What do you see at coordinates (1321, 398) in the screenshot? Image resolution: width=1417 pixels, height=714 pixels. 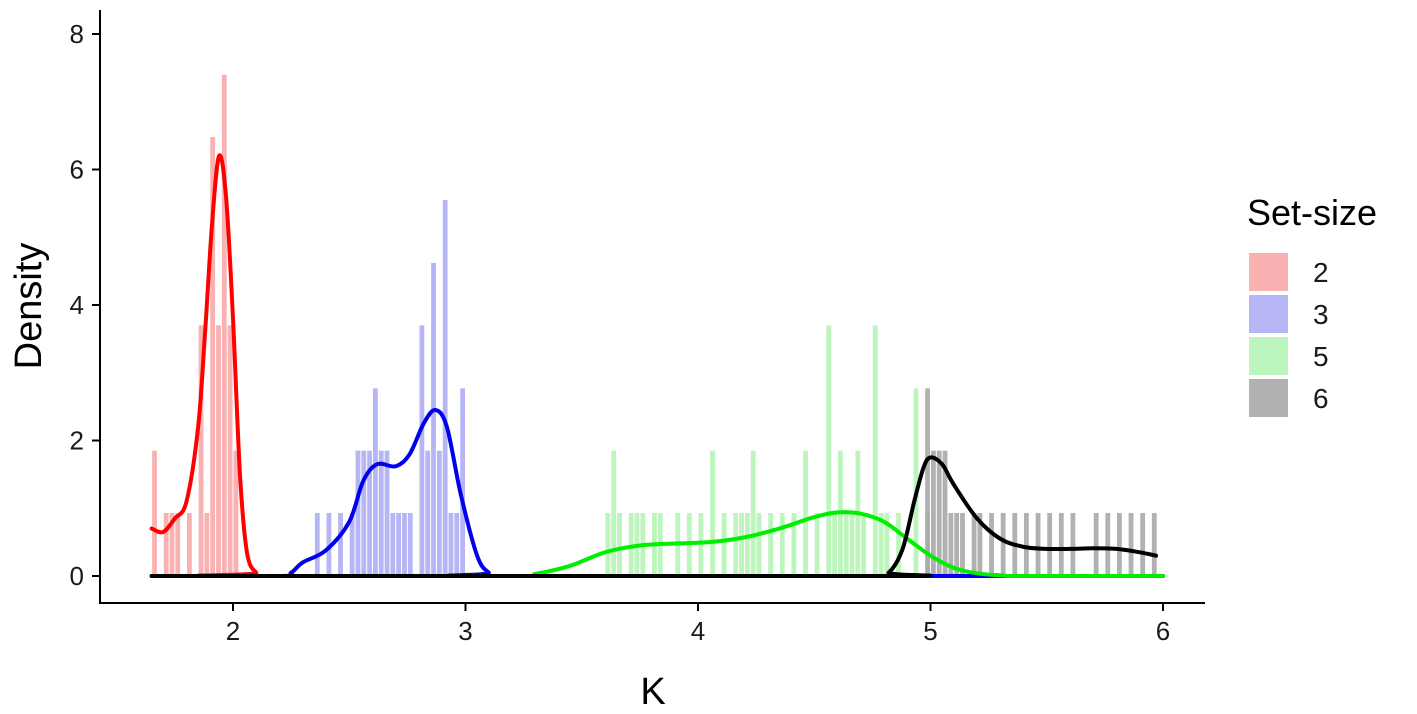 I see `legend-label: 6` at bounding box center [1321, 398].